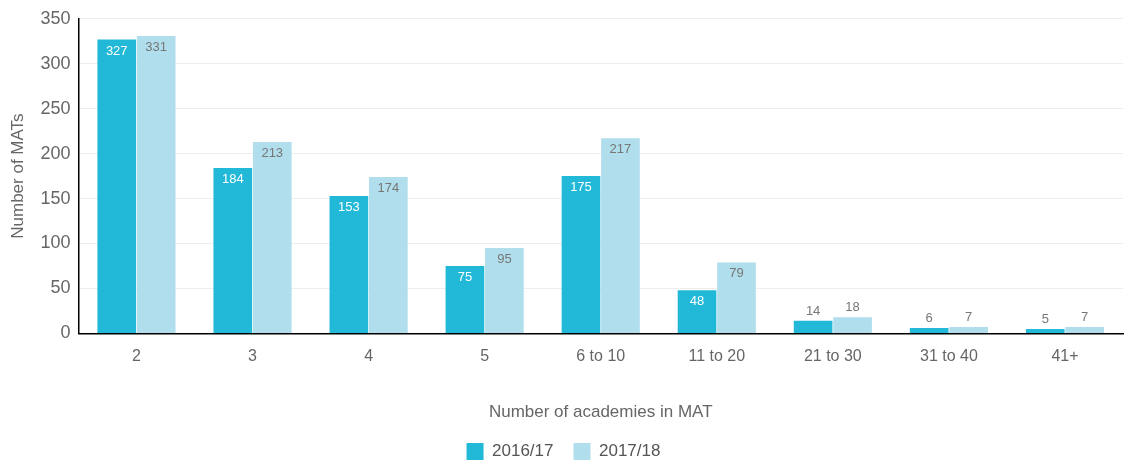  I want to click on data-label: 153, so click(349, 206).